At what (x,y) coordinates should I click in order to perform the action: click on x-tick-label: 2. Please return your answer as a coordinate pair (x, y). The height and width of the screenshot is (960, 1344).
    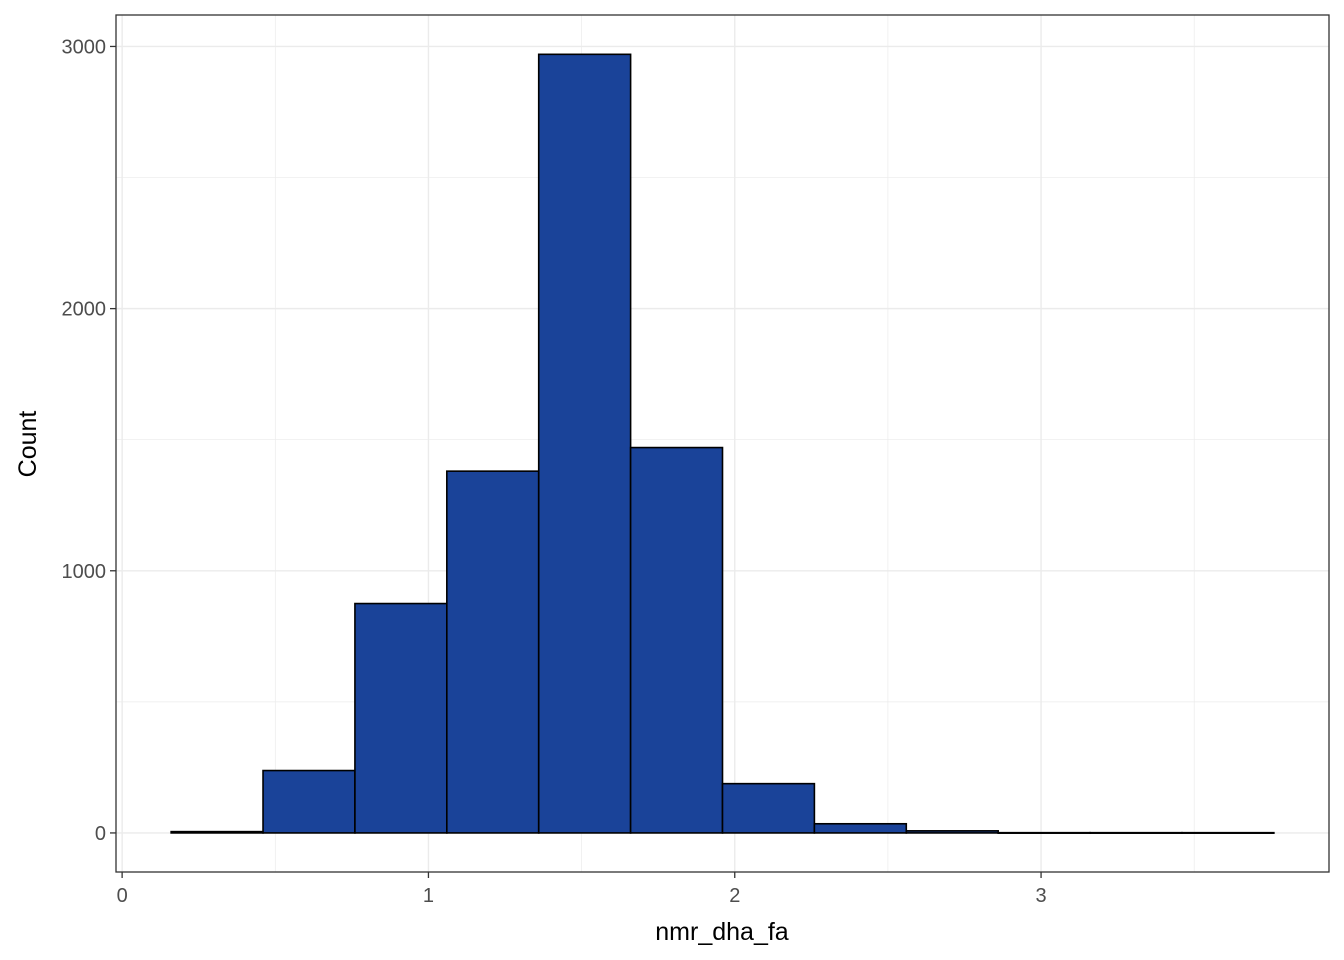
    Looking at the image, I should click on (734, 896).